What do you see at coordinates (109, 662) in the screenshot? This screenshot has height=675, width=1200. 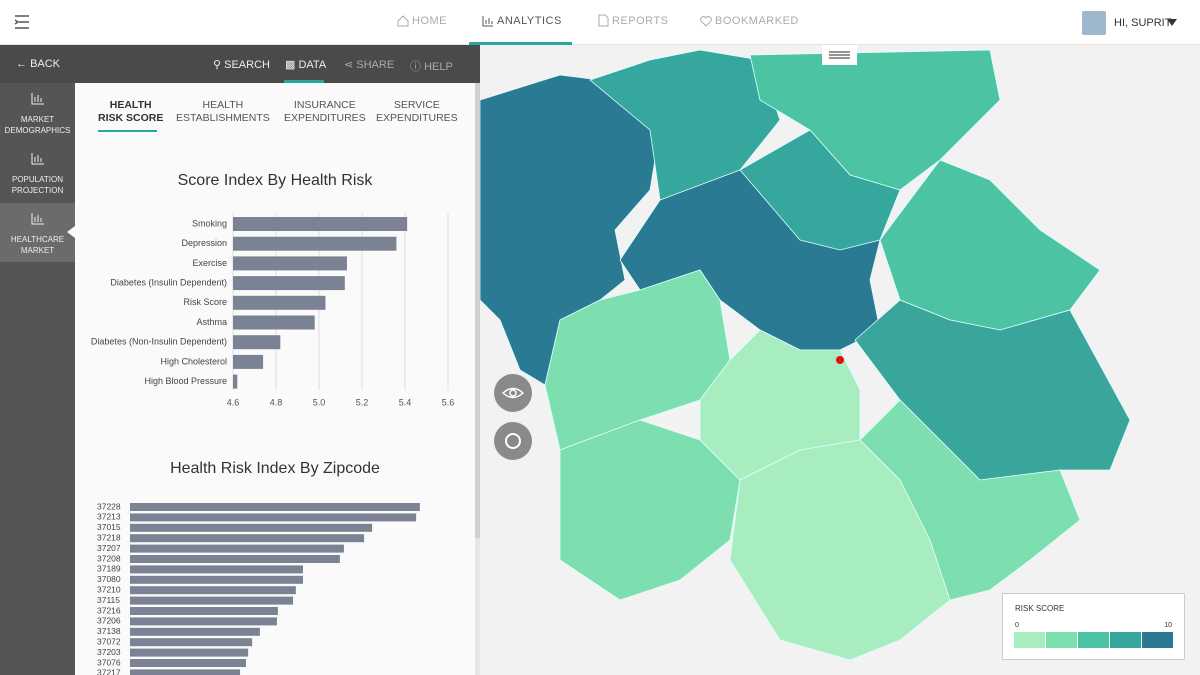 I see `y-tick-label: 37076` at bounding box center [109, 662].